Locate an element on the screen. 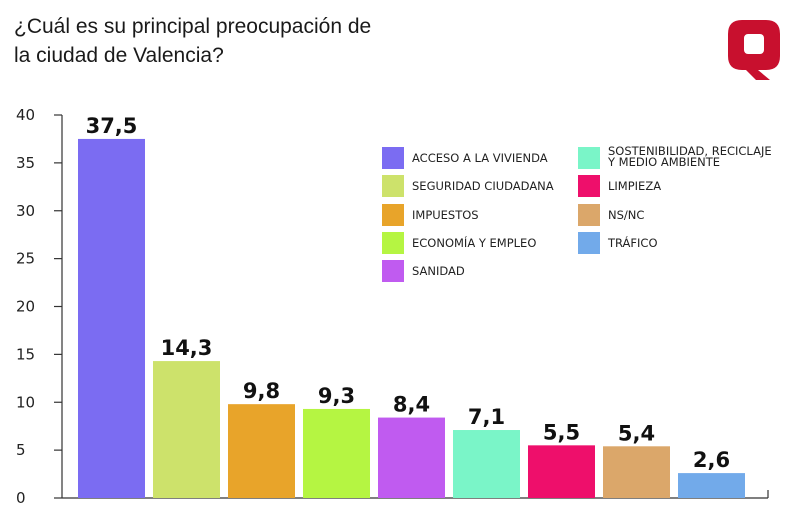  y-tick-label: 25 is located at coordinates (25, 259).